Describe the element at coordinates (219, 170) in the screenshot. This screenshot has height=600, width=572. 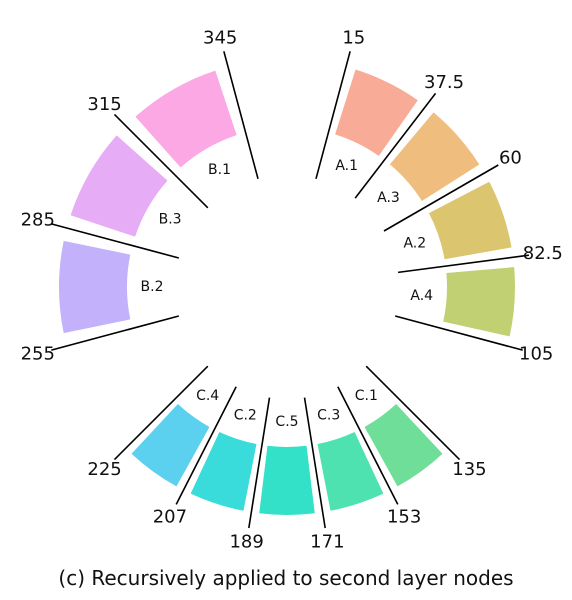
I see `segment-label: B.1` at that location.